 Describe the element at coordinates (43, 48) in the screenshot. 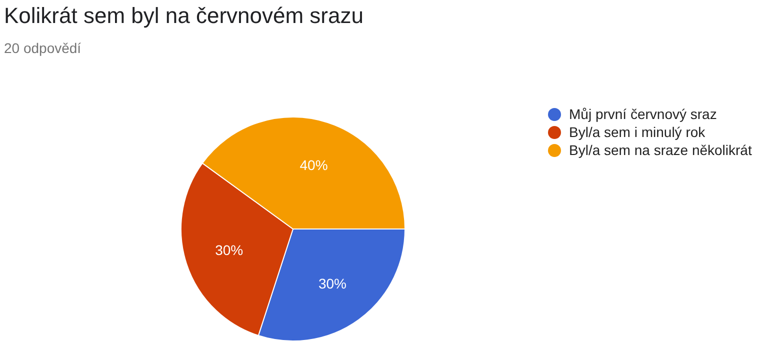

I see `text: 20 odpovědí` at that location.